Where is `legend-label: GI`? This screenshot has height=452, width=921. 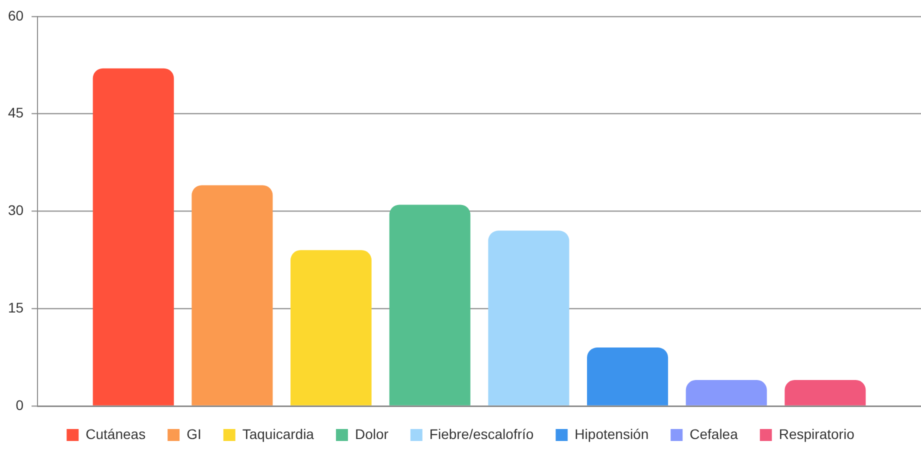
legend-label: GI is located at coordinates (194, 434).